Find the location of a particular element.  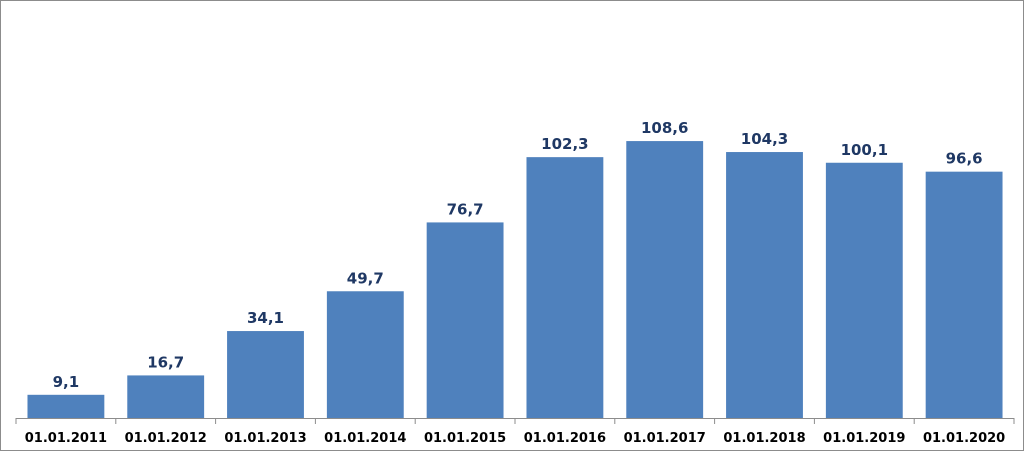

bar-01.01.2015 is located at coordinates (465, 320).